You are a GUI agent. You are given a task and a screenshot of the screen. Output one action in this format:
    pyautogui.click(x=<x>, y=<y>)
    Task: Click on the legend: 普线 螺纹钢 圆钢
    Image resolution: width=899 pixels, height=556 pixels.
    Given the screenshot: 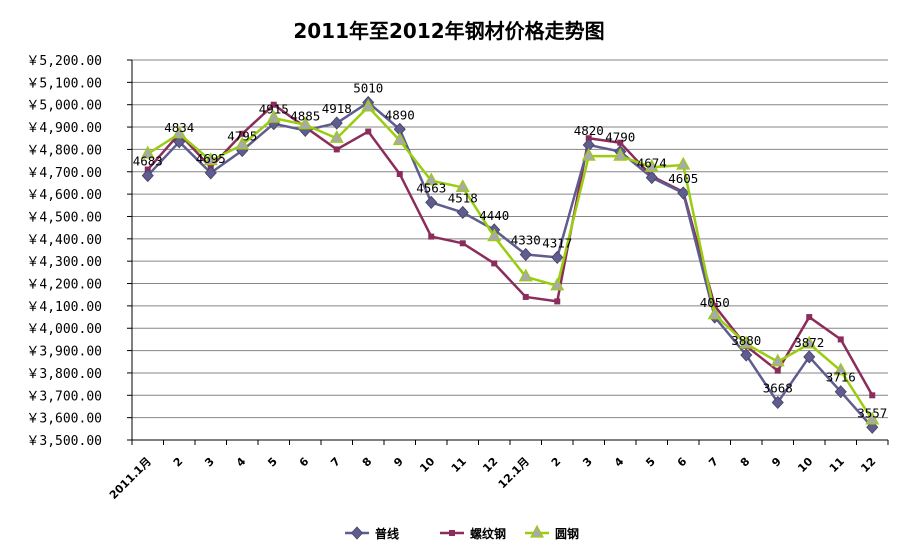 What is the action you would take?
    pyautogui.click(x=462, y=532)
    